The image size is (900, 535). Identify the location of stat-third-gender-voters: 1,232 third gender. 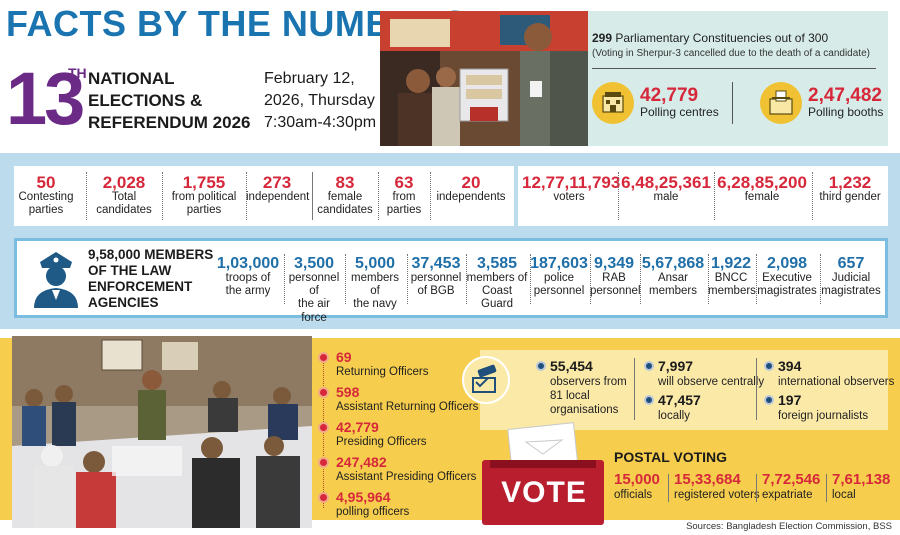
(850, 189).